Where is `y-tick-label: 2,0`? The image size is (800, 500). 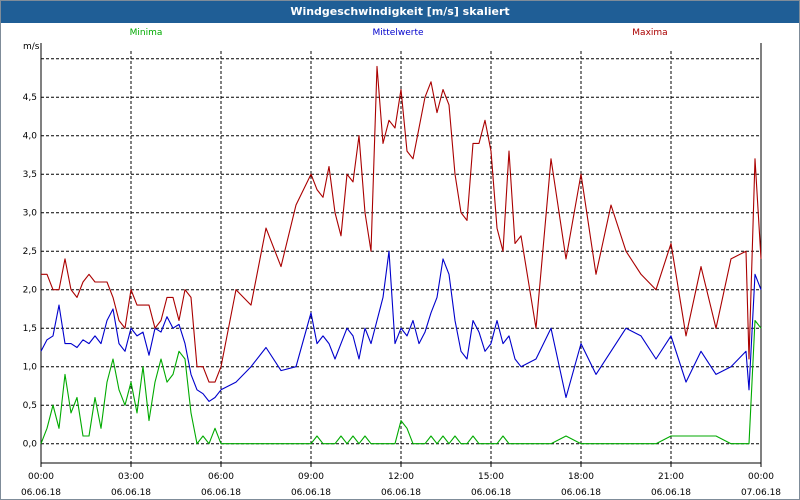
y-tick-label: 2,0 is located at coordinates (30, 291).